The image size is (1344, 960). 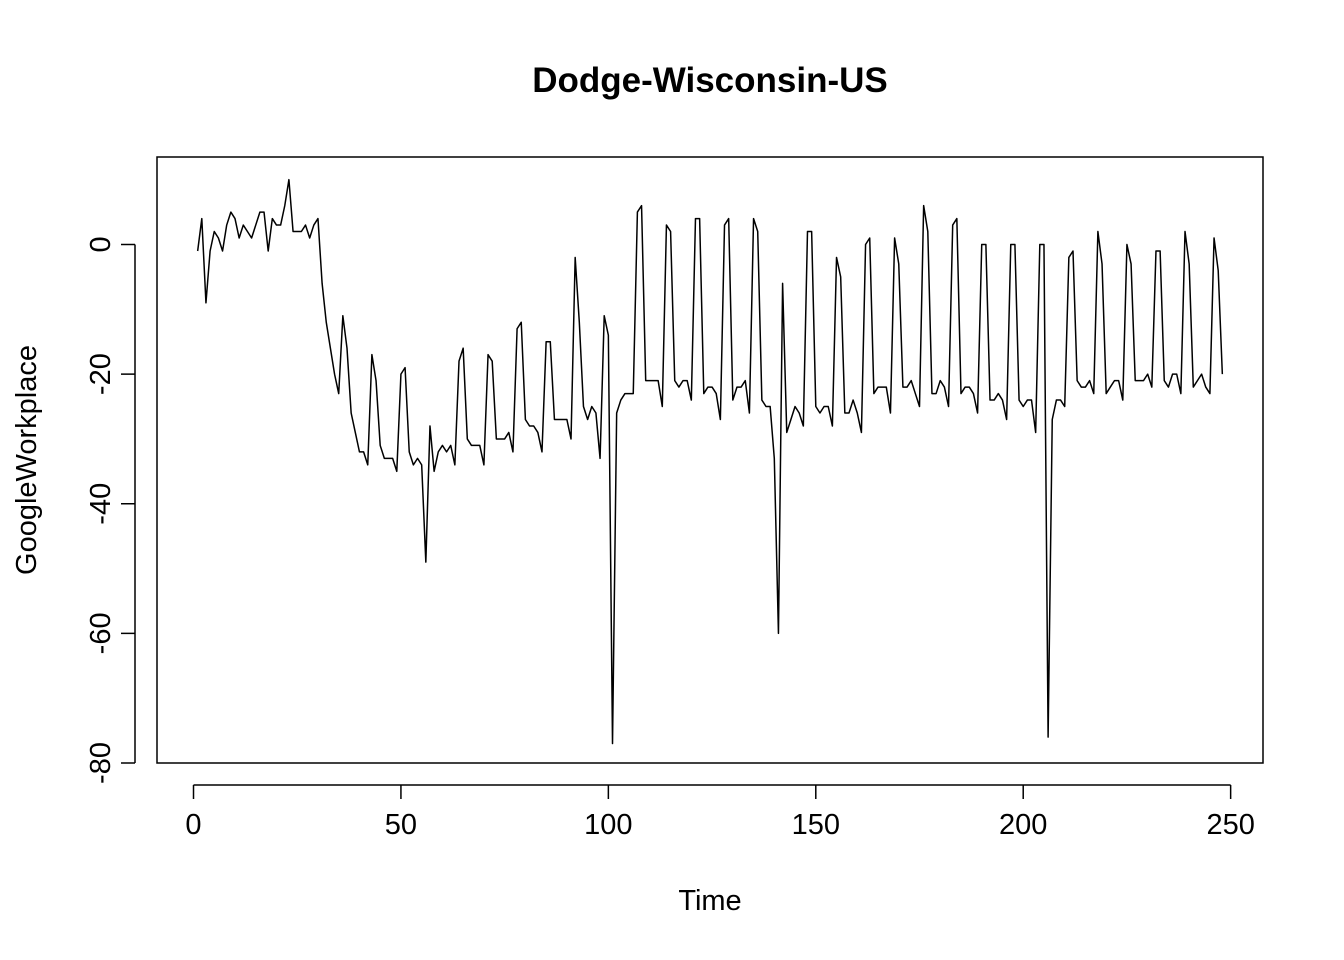 I want to click on y-axis: -80 -60 -40 -20 0, so click(x=110, y=510).